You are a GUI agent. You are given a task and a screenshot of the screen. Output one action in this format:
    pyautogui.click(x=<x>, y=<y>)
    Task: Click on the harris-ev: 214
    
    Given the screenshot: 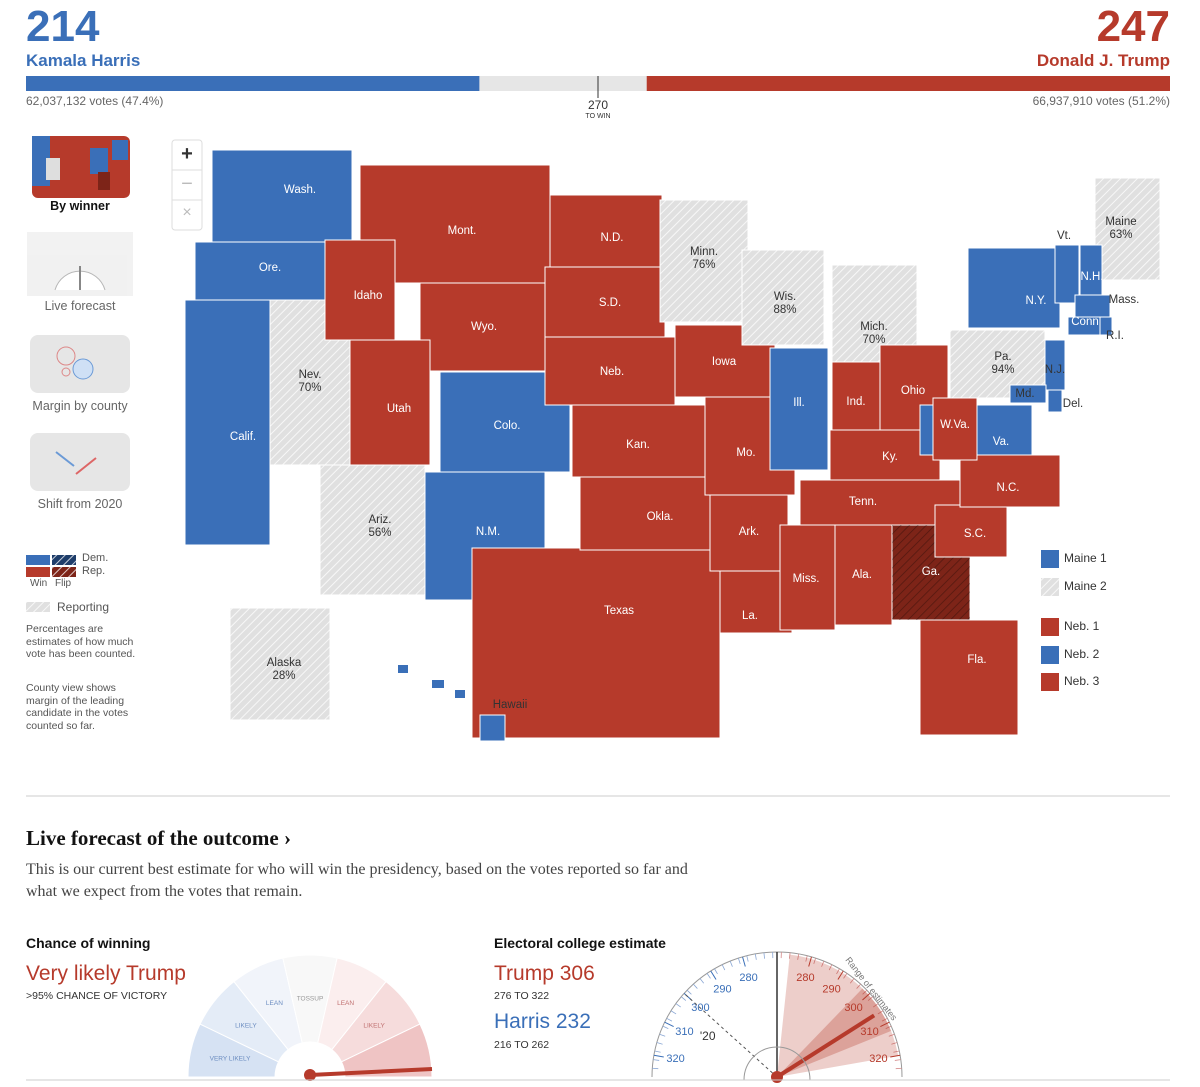 What is the action you would take?
    pyautogui.click(x=63, y=26)
    